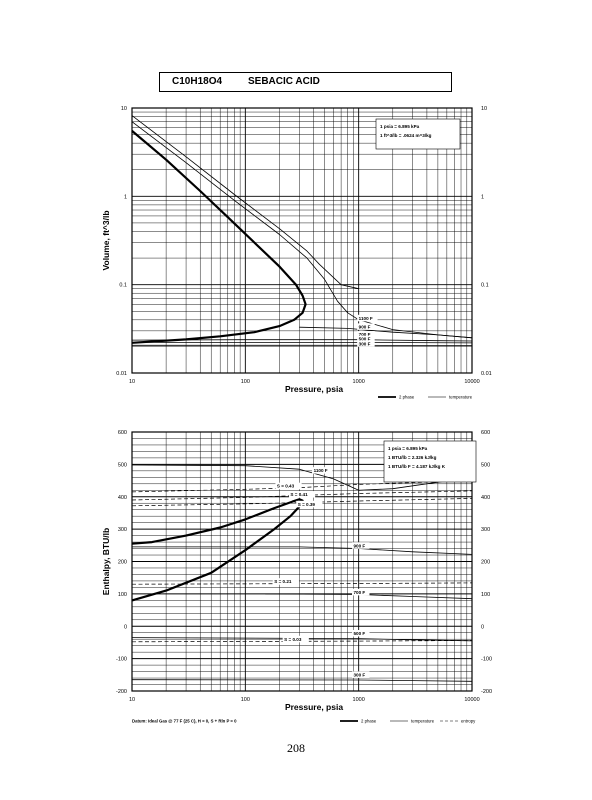  I want to click on chart2-curve-label: 500 F, so click(359, 633).